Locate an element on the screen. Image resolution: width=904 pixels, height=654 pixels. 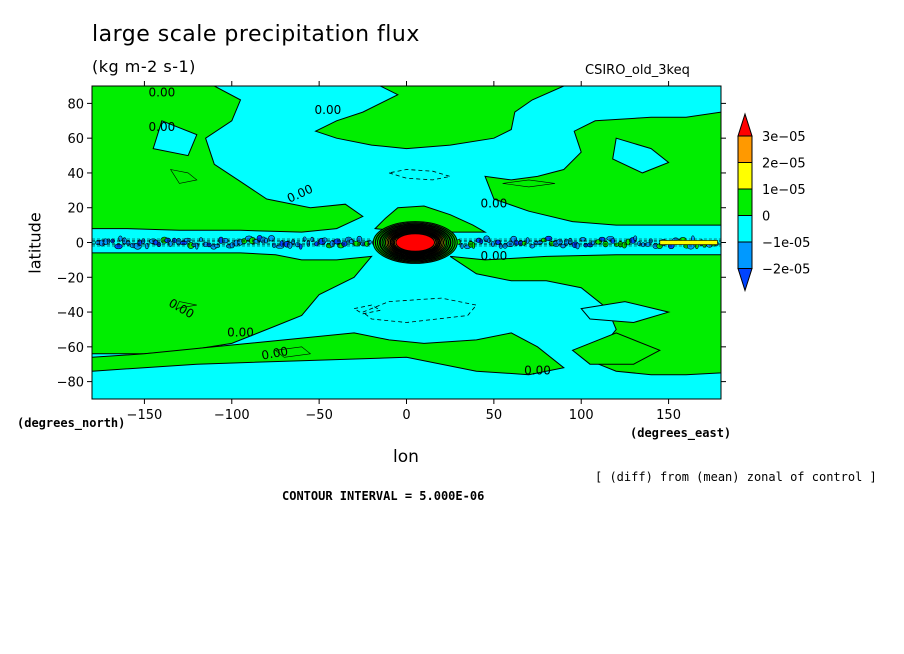
y-tick-label: 80 is located at coordinates (75, 104).